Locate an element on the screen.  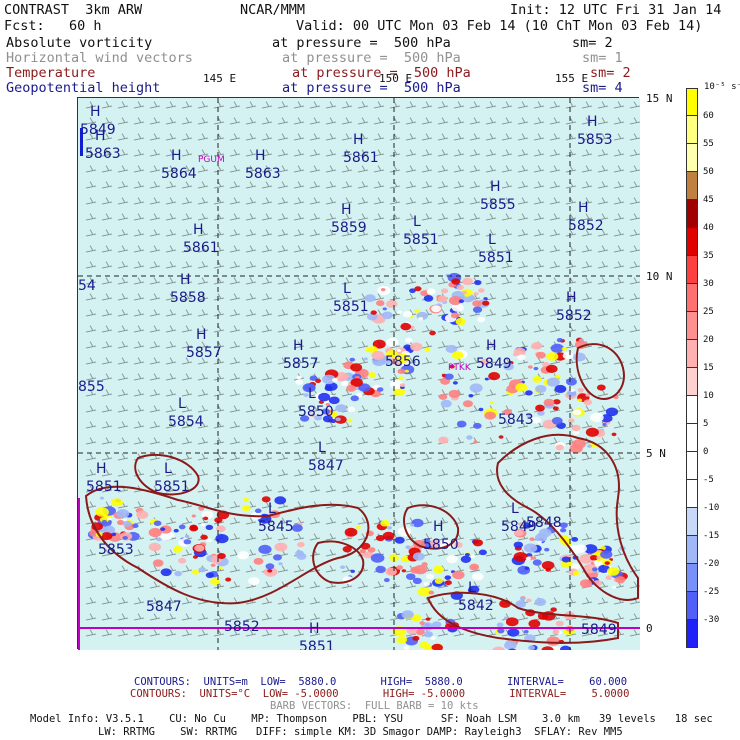
height-center: 5849 is located at coordinates (599, 630).